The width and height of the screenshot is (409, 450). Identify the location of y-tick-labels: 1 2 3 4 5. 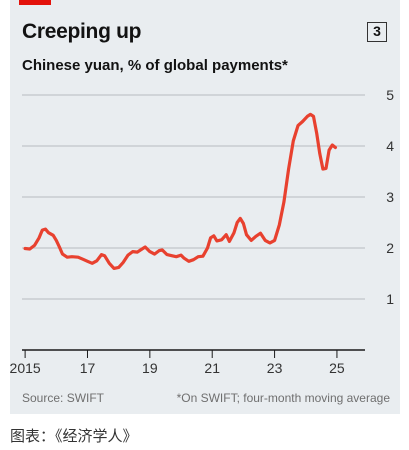
(390, 197).